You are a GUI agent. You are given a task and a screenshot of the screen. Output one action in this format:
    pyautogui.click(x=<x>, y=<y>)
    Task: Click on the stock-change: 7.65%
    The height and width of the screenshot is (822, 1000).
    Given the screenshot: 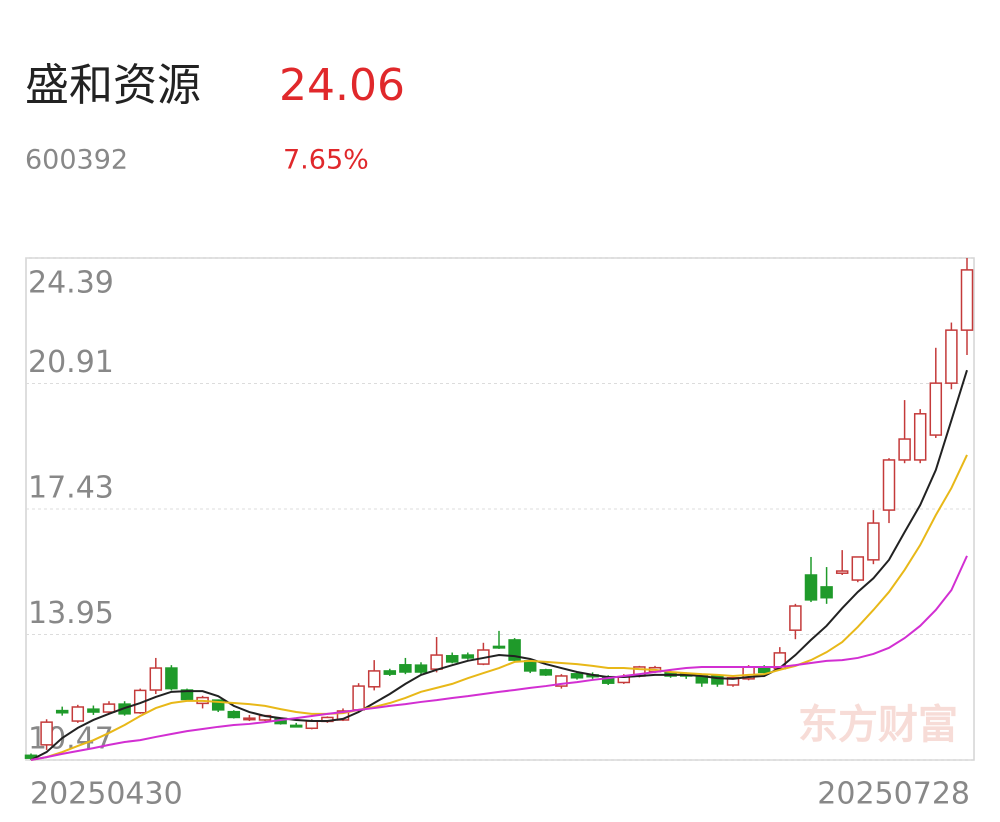 What is the action you would take?
    pyautogui.click(x=326, y=160)
    